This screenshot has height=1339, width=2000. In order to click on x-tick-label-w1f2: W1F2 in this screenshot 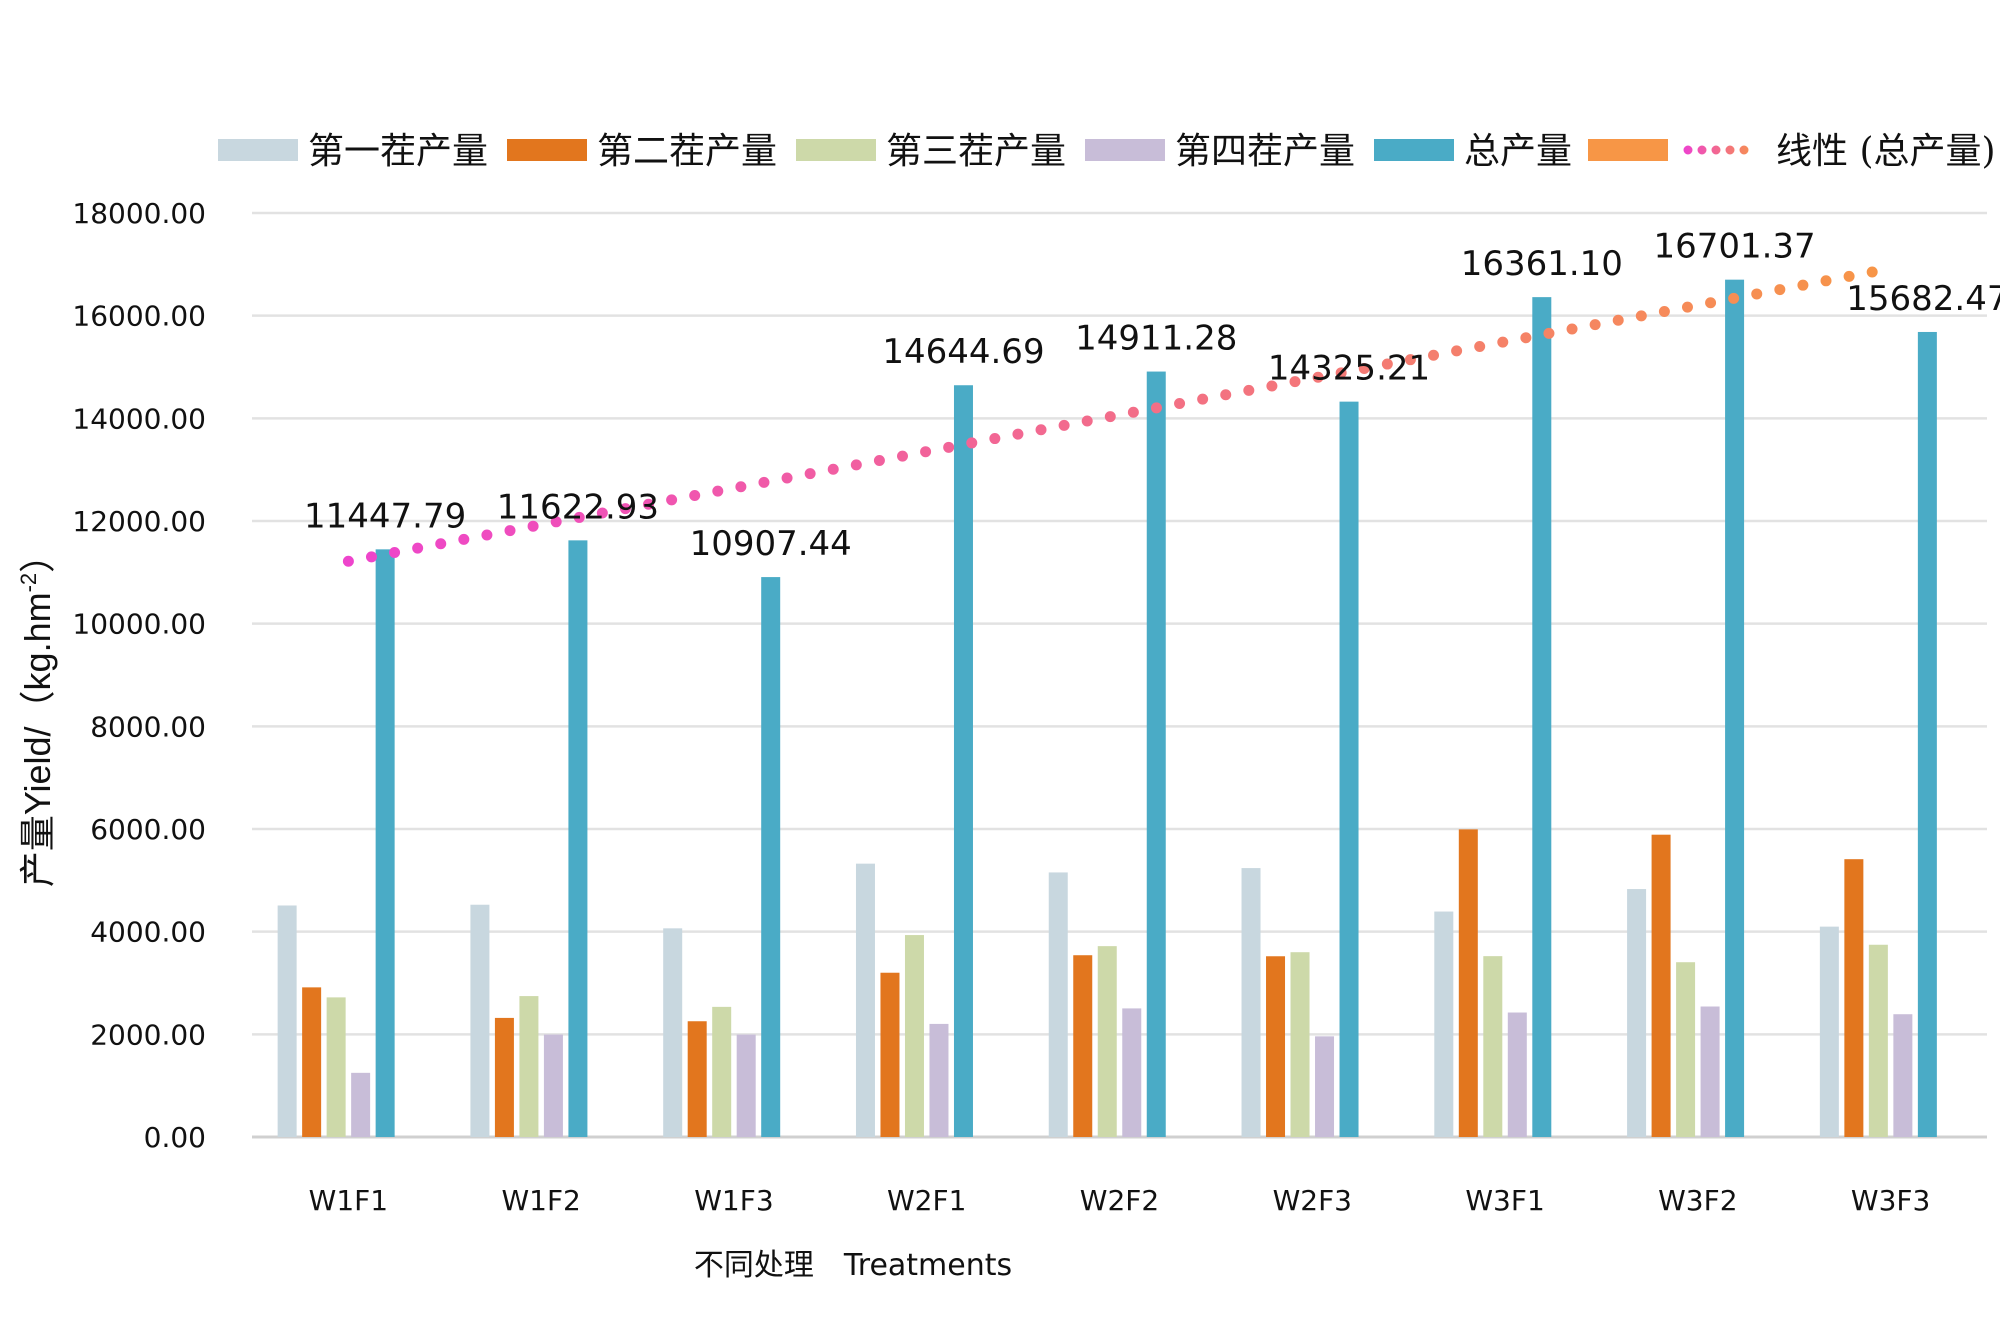, I will do `click(540, 1200)`.